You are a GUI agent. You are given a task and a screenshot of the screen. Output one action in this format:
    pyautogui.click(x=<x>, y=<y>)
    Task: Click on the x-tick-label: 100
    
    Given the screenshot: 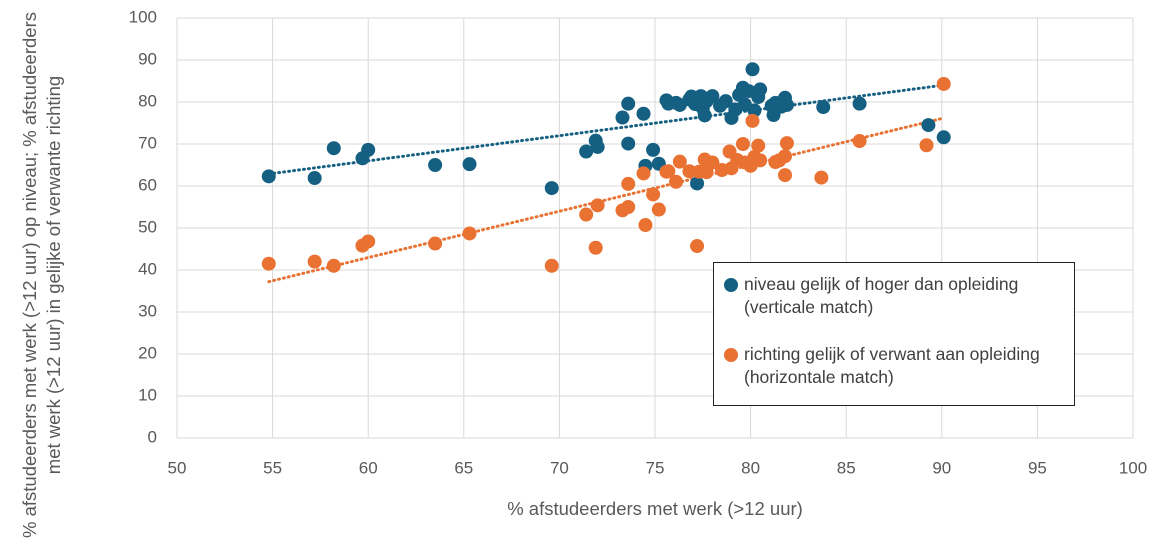 What is the action you would take?
    pyautogui.click(x=1133, y=467)
    